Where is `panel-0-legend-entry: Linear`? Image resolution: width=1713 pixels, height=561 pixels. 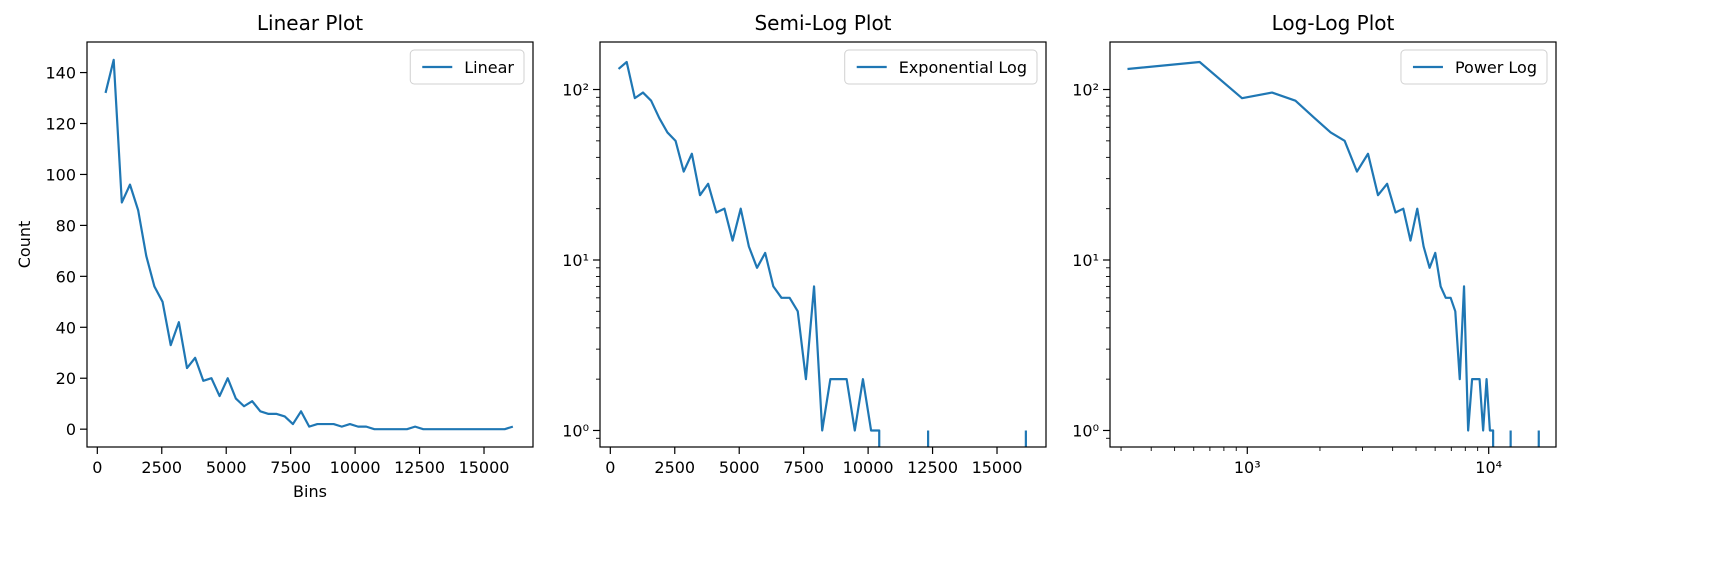 panel-0-legend-entry: Linear is located at coordinates (489, 67).